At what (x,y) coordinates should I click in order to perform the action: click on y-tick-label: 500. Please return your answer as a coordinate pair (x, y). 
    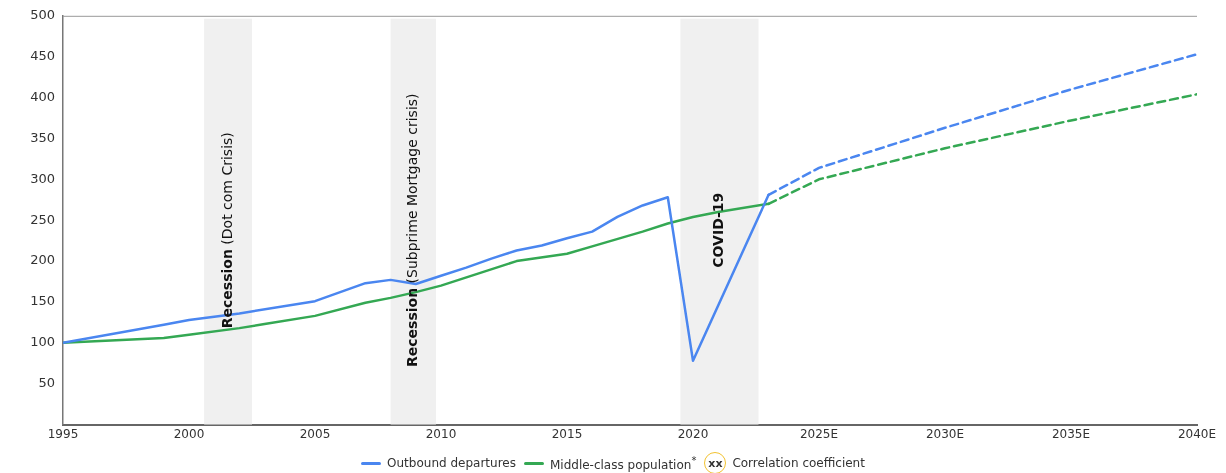
    Looking at the image, I should click on (42, 15).